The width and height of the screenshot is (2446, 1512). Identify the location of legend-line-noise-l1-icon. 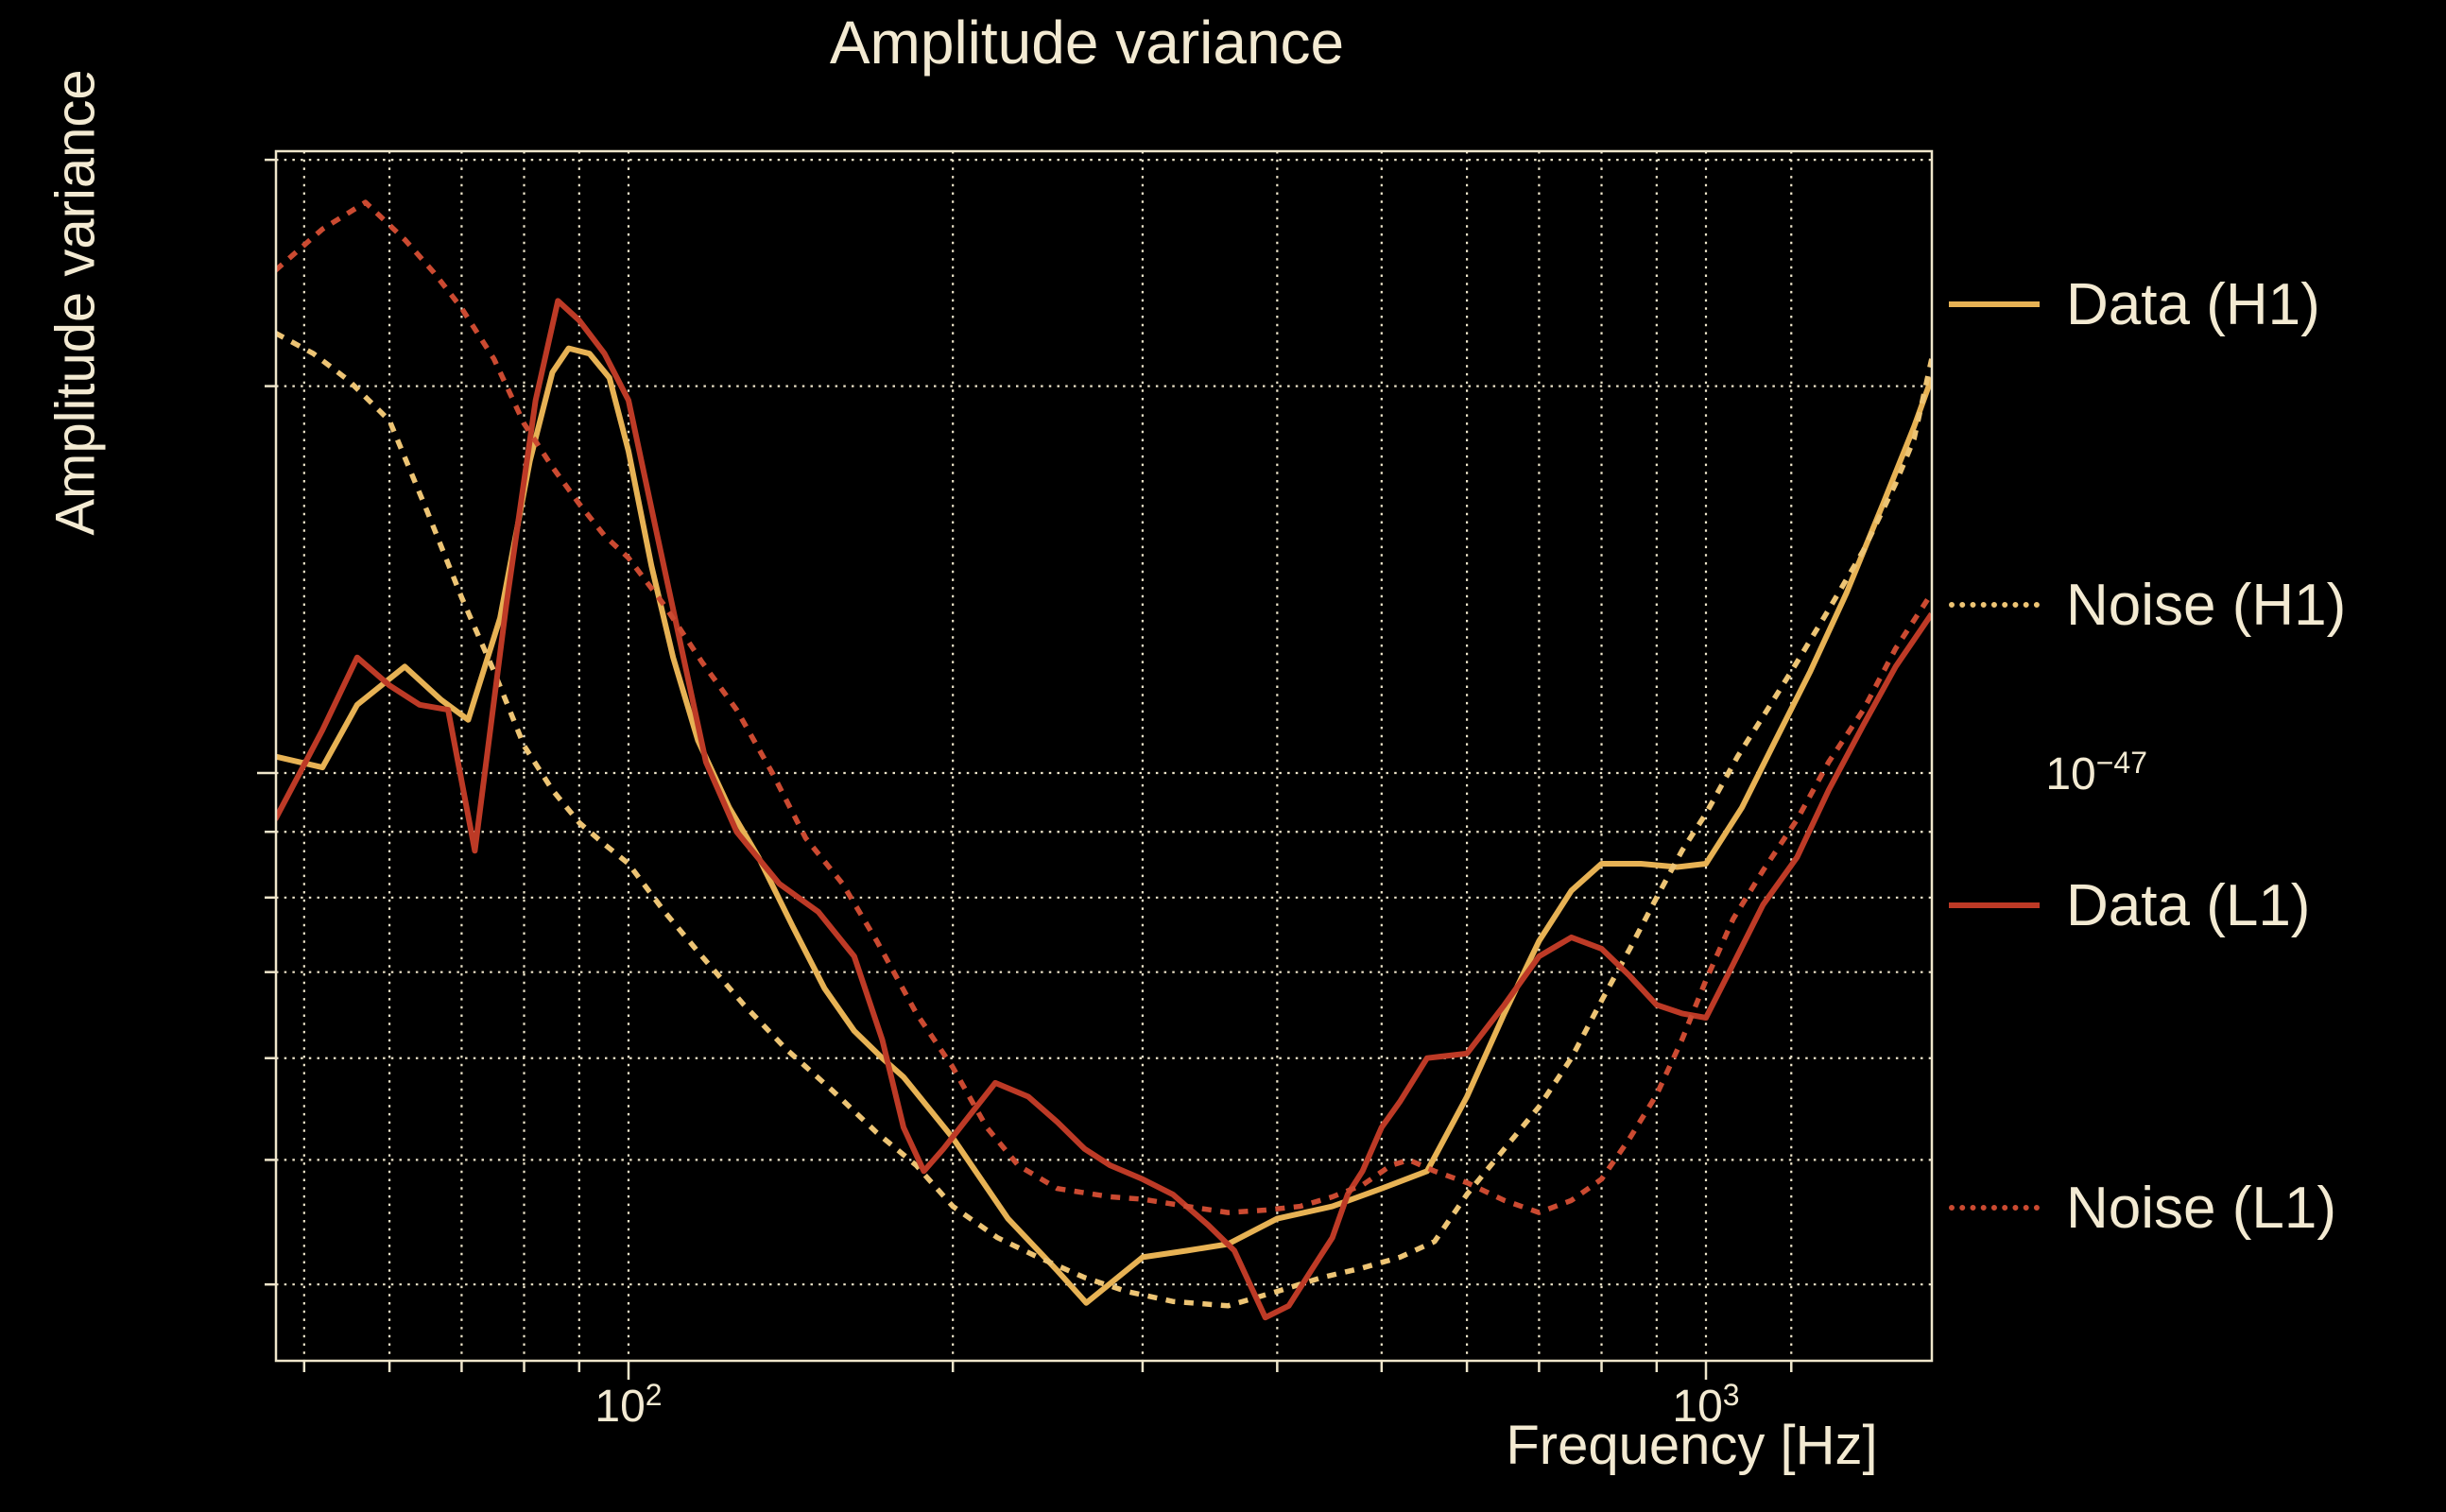
(1994, 1208).